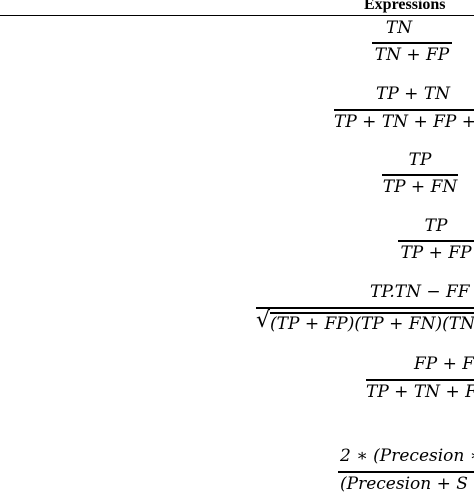 The height and width of the screenshot is (502, 474). I want to click on header-rule, so click(237, 15).